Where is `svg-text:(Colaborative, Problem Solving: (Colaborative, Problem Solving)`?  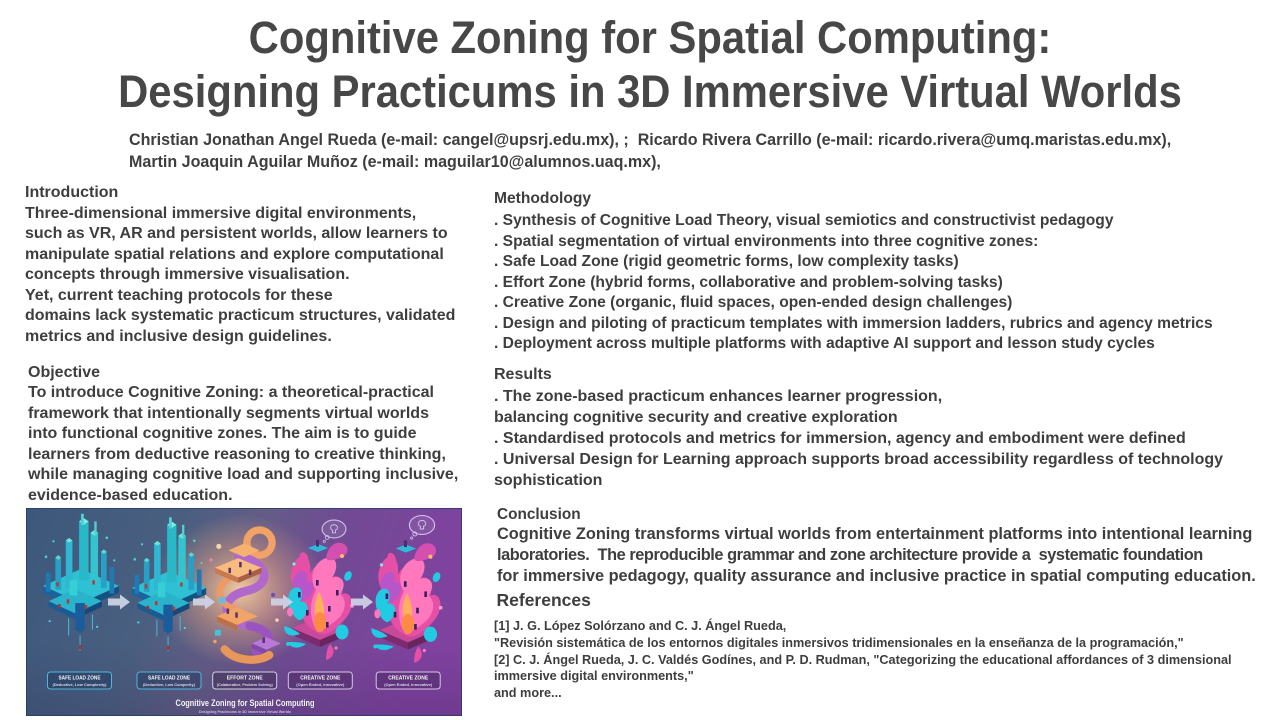 svg-text:(Colaborative, Problem Solving: (Colaborative, Problem Solving) is located at coordinates (245, 684).